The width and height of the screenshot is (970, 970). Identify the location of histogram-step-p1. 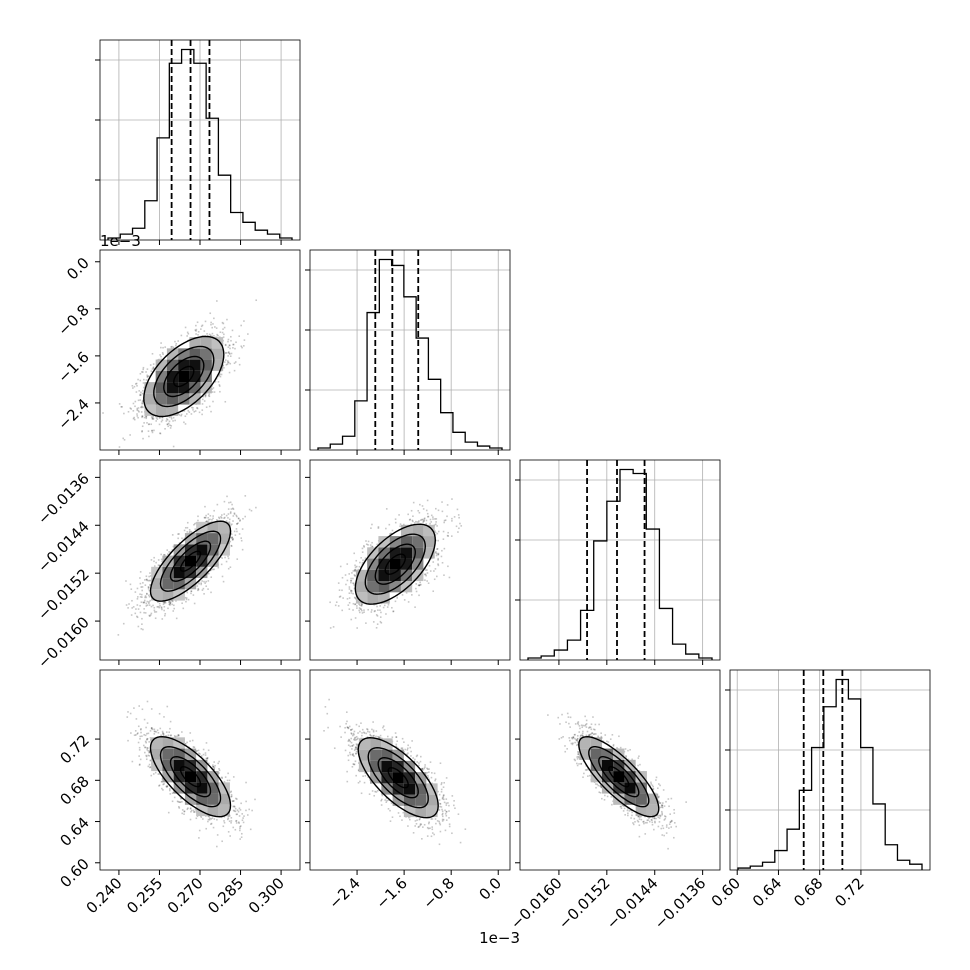
(410, 354).